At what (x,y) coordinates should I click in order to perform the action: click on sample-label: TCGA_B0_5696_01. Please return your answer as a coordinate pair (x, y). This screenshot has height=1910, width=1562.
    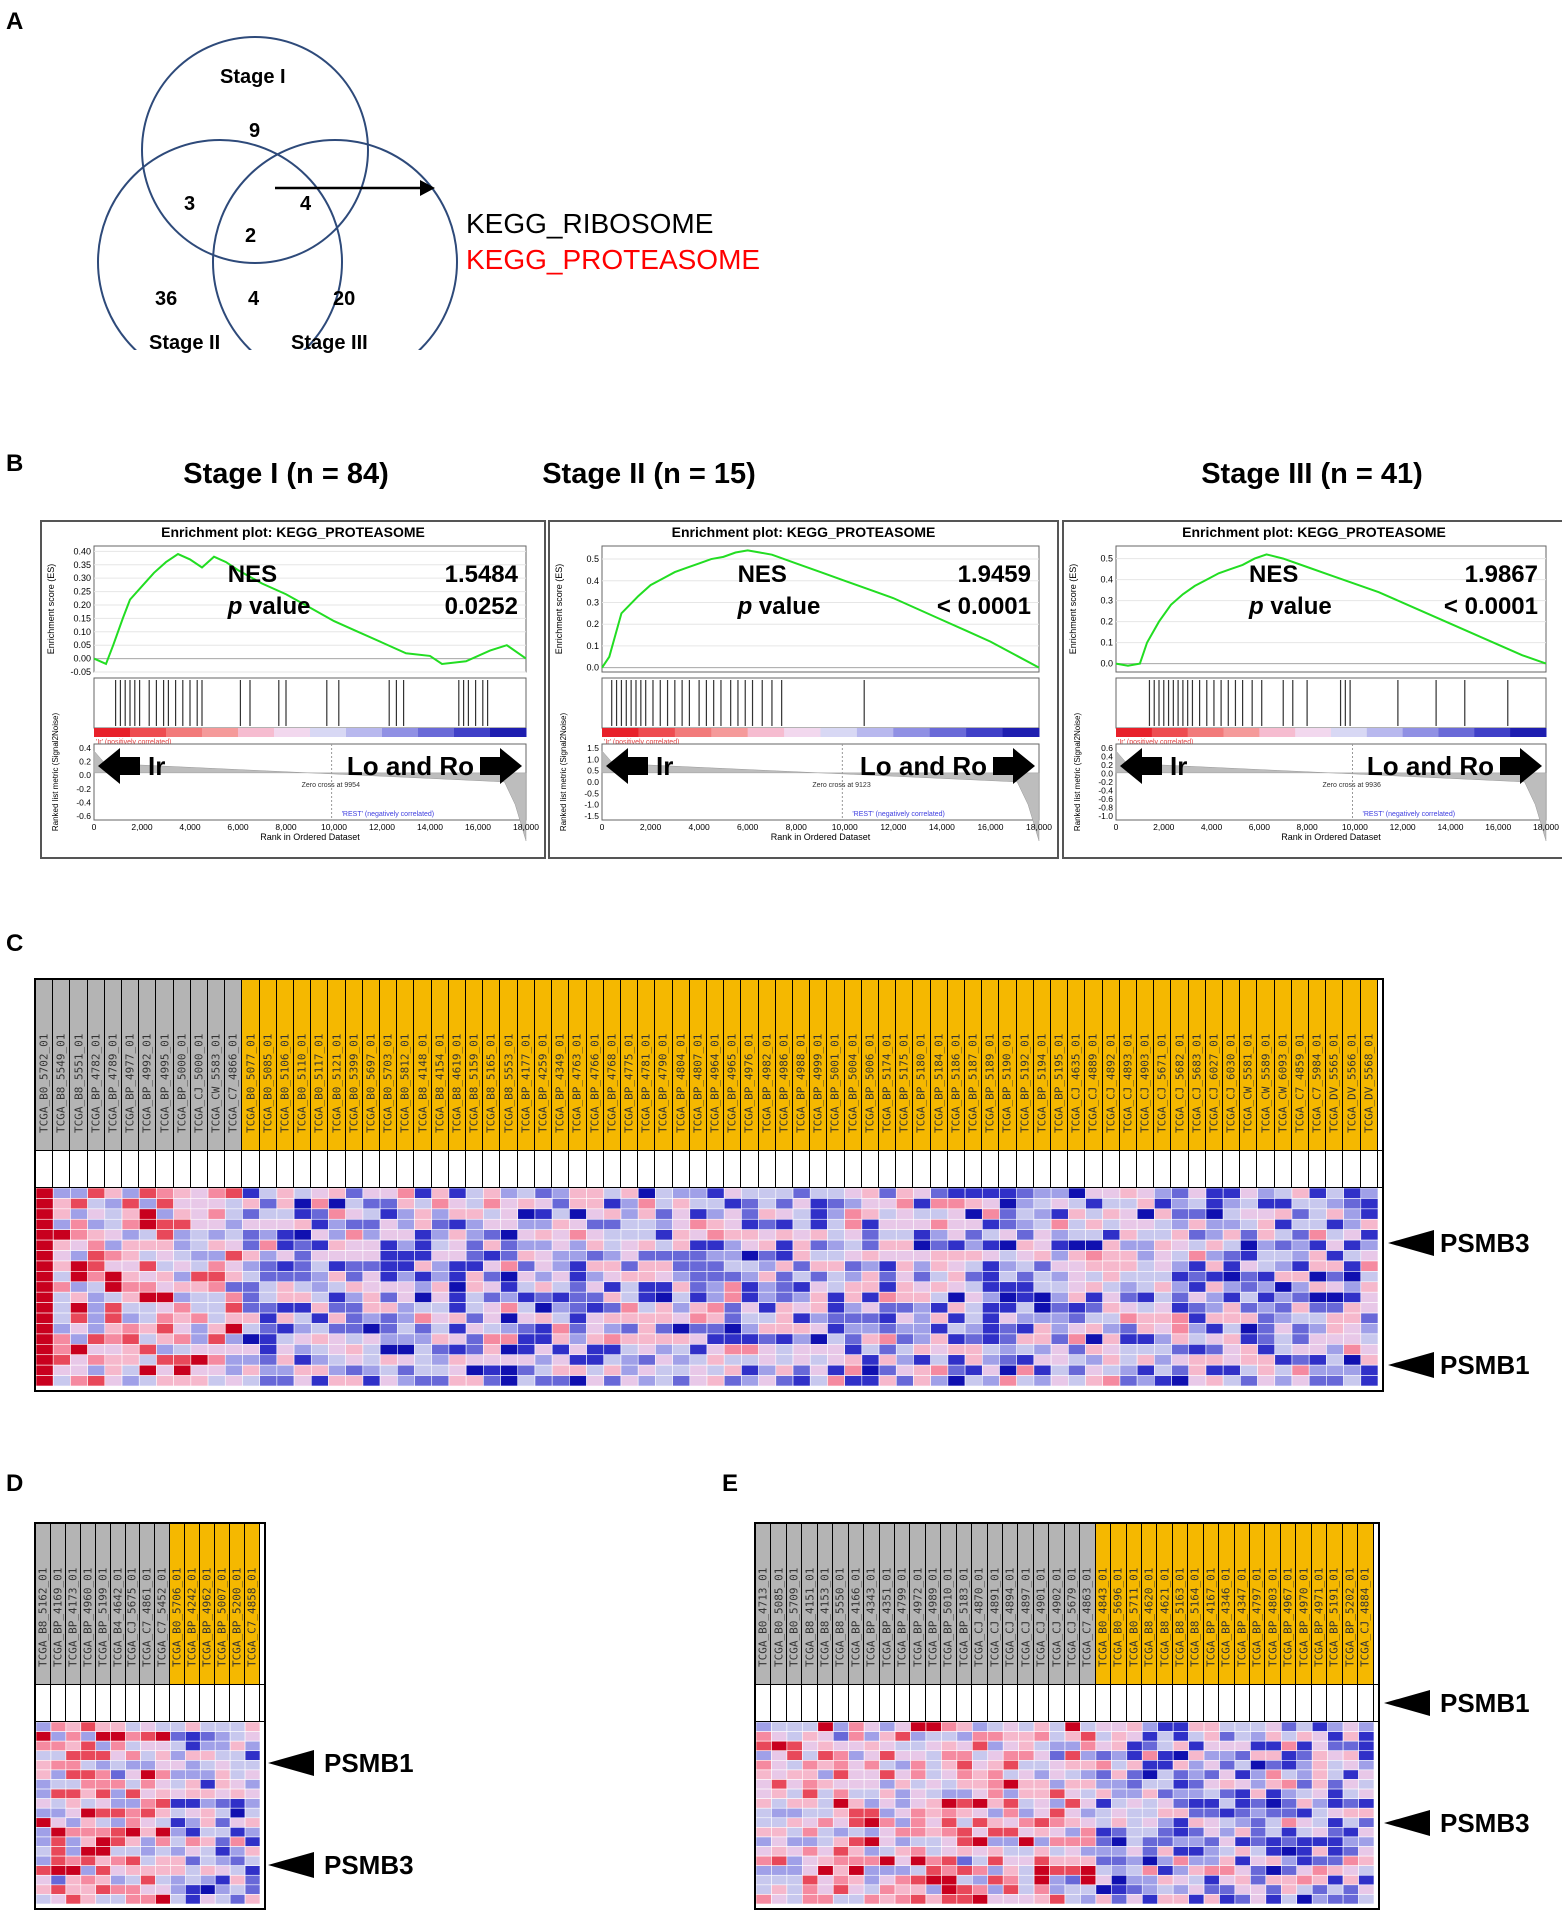
    Looking at the image, I should click on (1119, 1604).